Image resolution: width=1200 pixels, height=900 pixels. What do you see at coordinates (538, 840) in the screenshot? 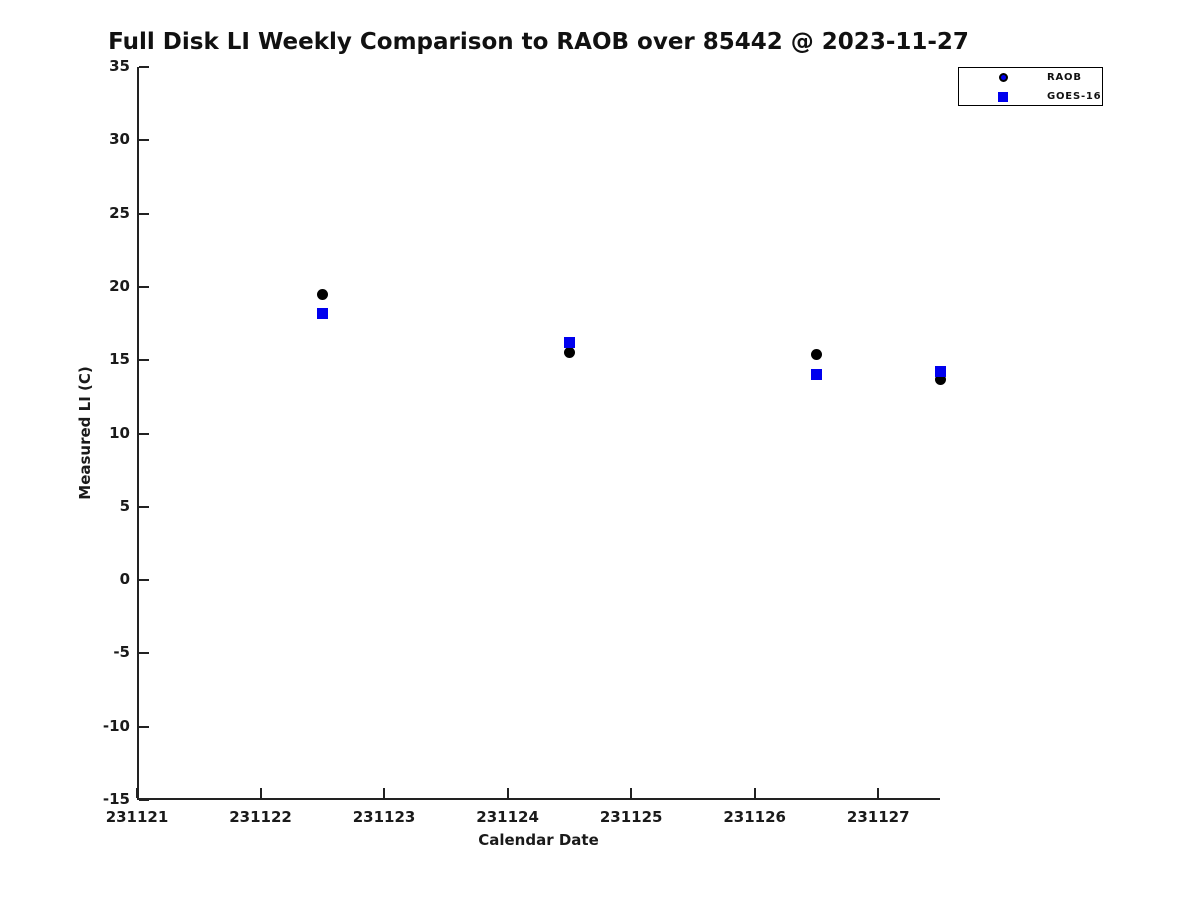
I see `x-axis-label: Calendar Date` at bounding box center [538, 840].